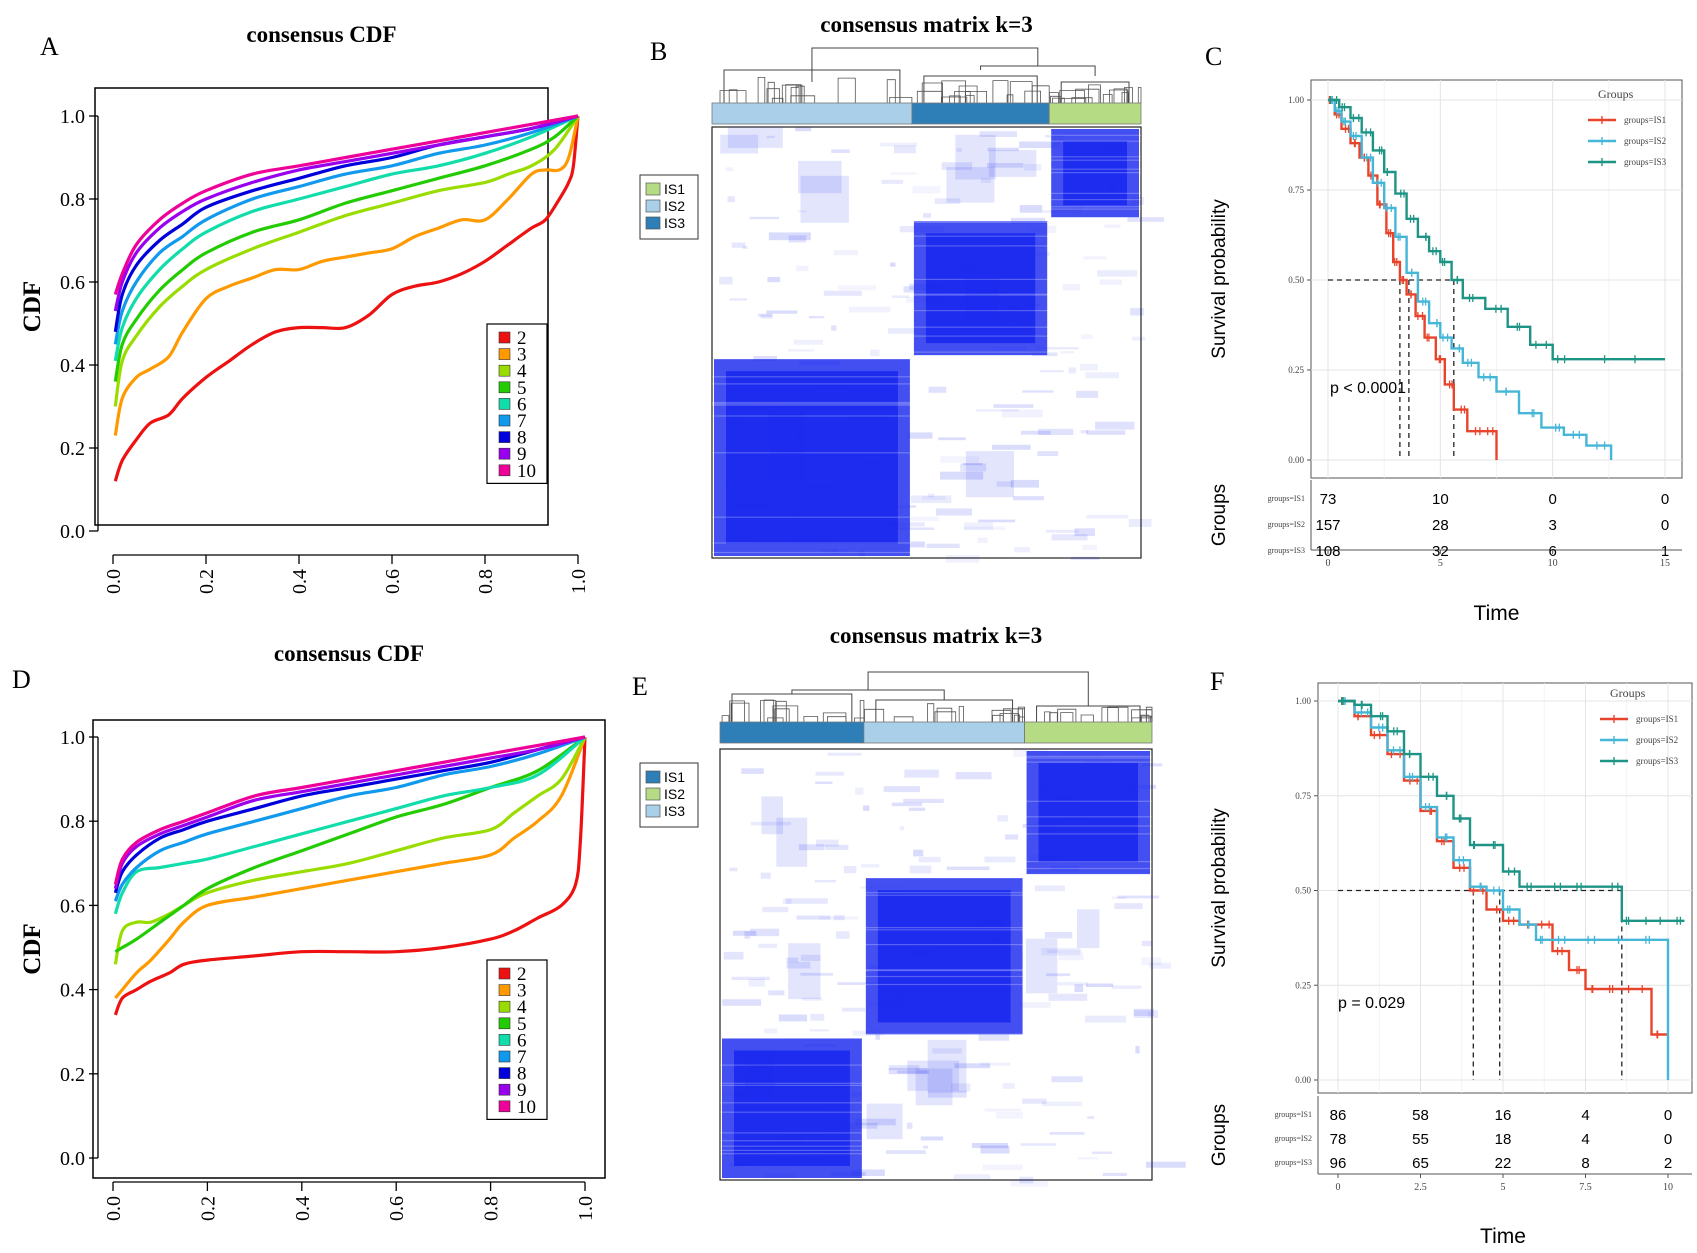 The image size is (1697, 1253). Describe the element at coordinates (504, 973) in the screenshot. I see `legend-swatch-k2` at that location.